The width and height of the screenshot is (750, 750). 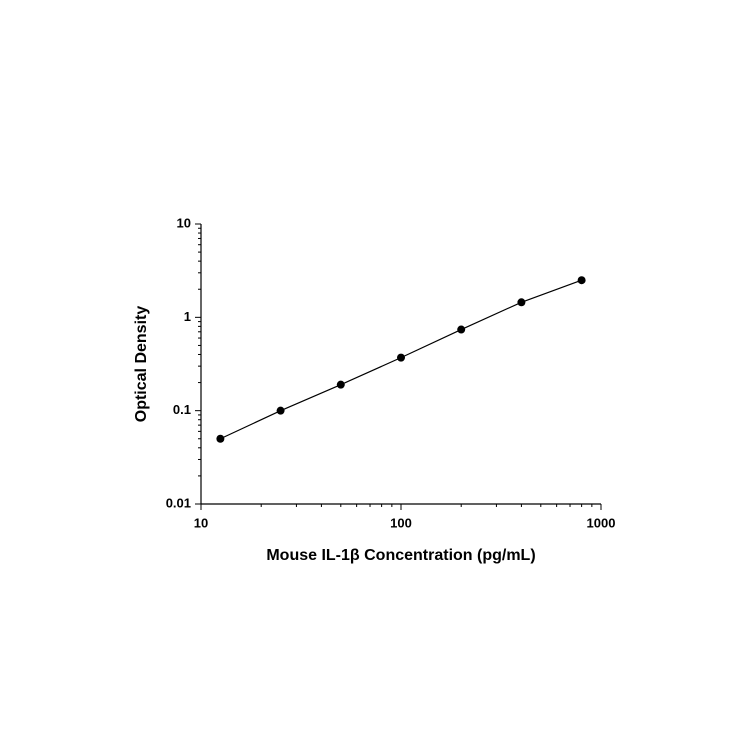 What do you see at coordinates (178, 502) in the screenshot?
I see `y-tick-label: 0.01` at bounding box center [178, 502].